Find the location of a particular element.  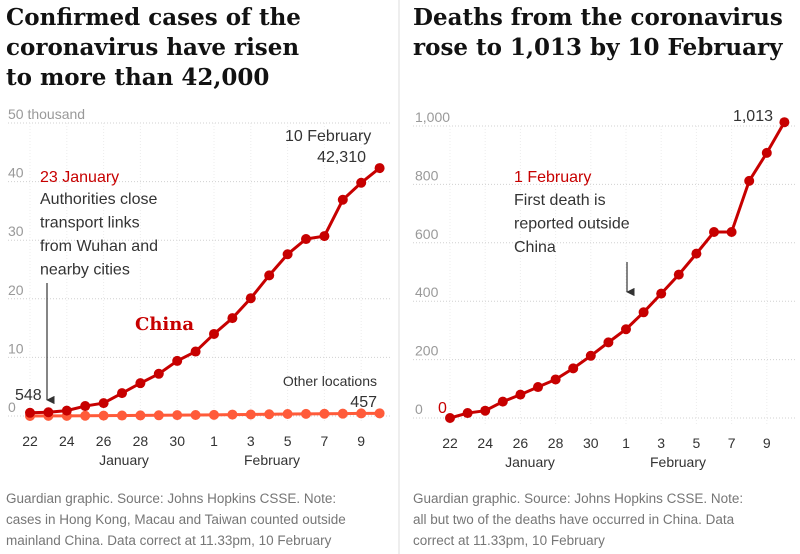

y-tick-label: 10 is located at coordinates (16, 348).